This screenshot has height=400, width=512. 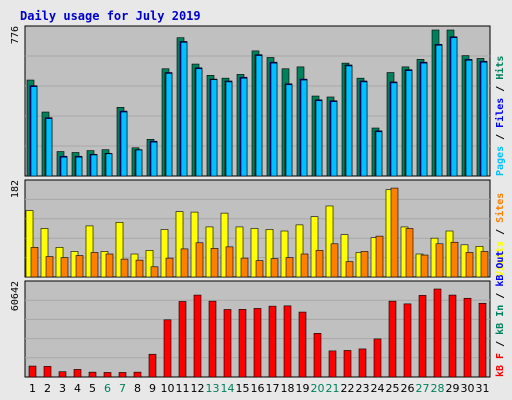 I want to click on x-tick-label-day-6: 6, so click(x=107, y=388).